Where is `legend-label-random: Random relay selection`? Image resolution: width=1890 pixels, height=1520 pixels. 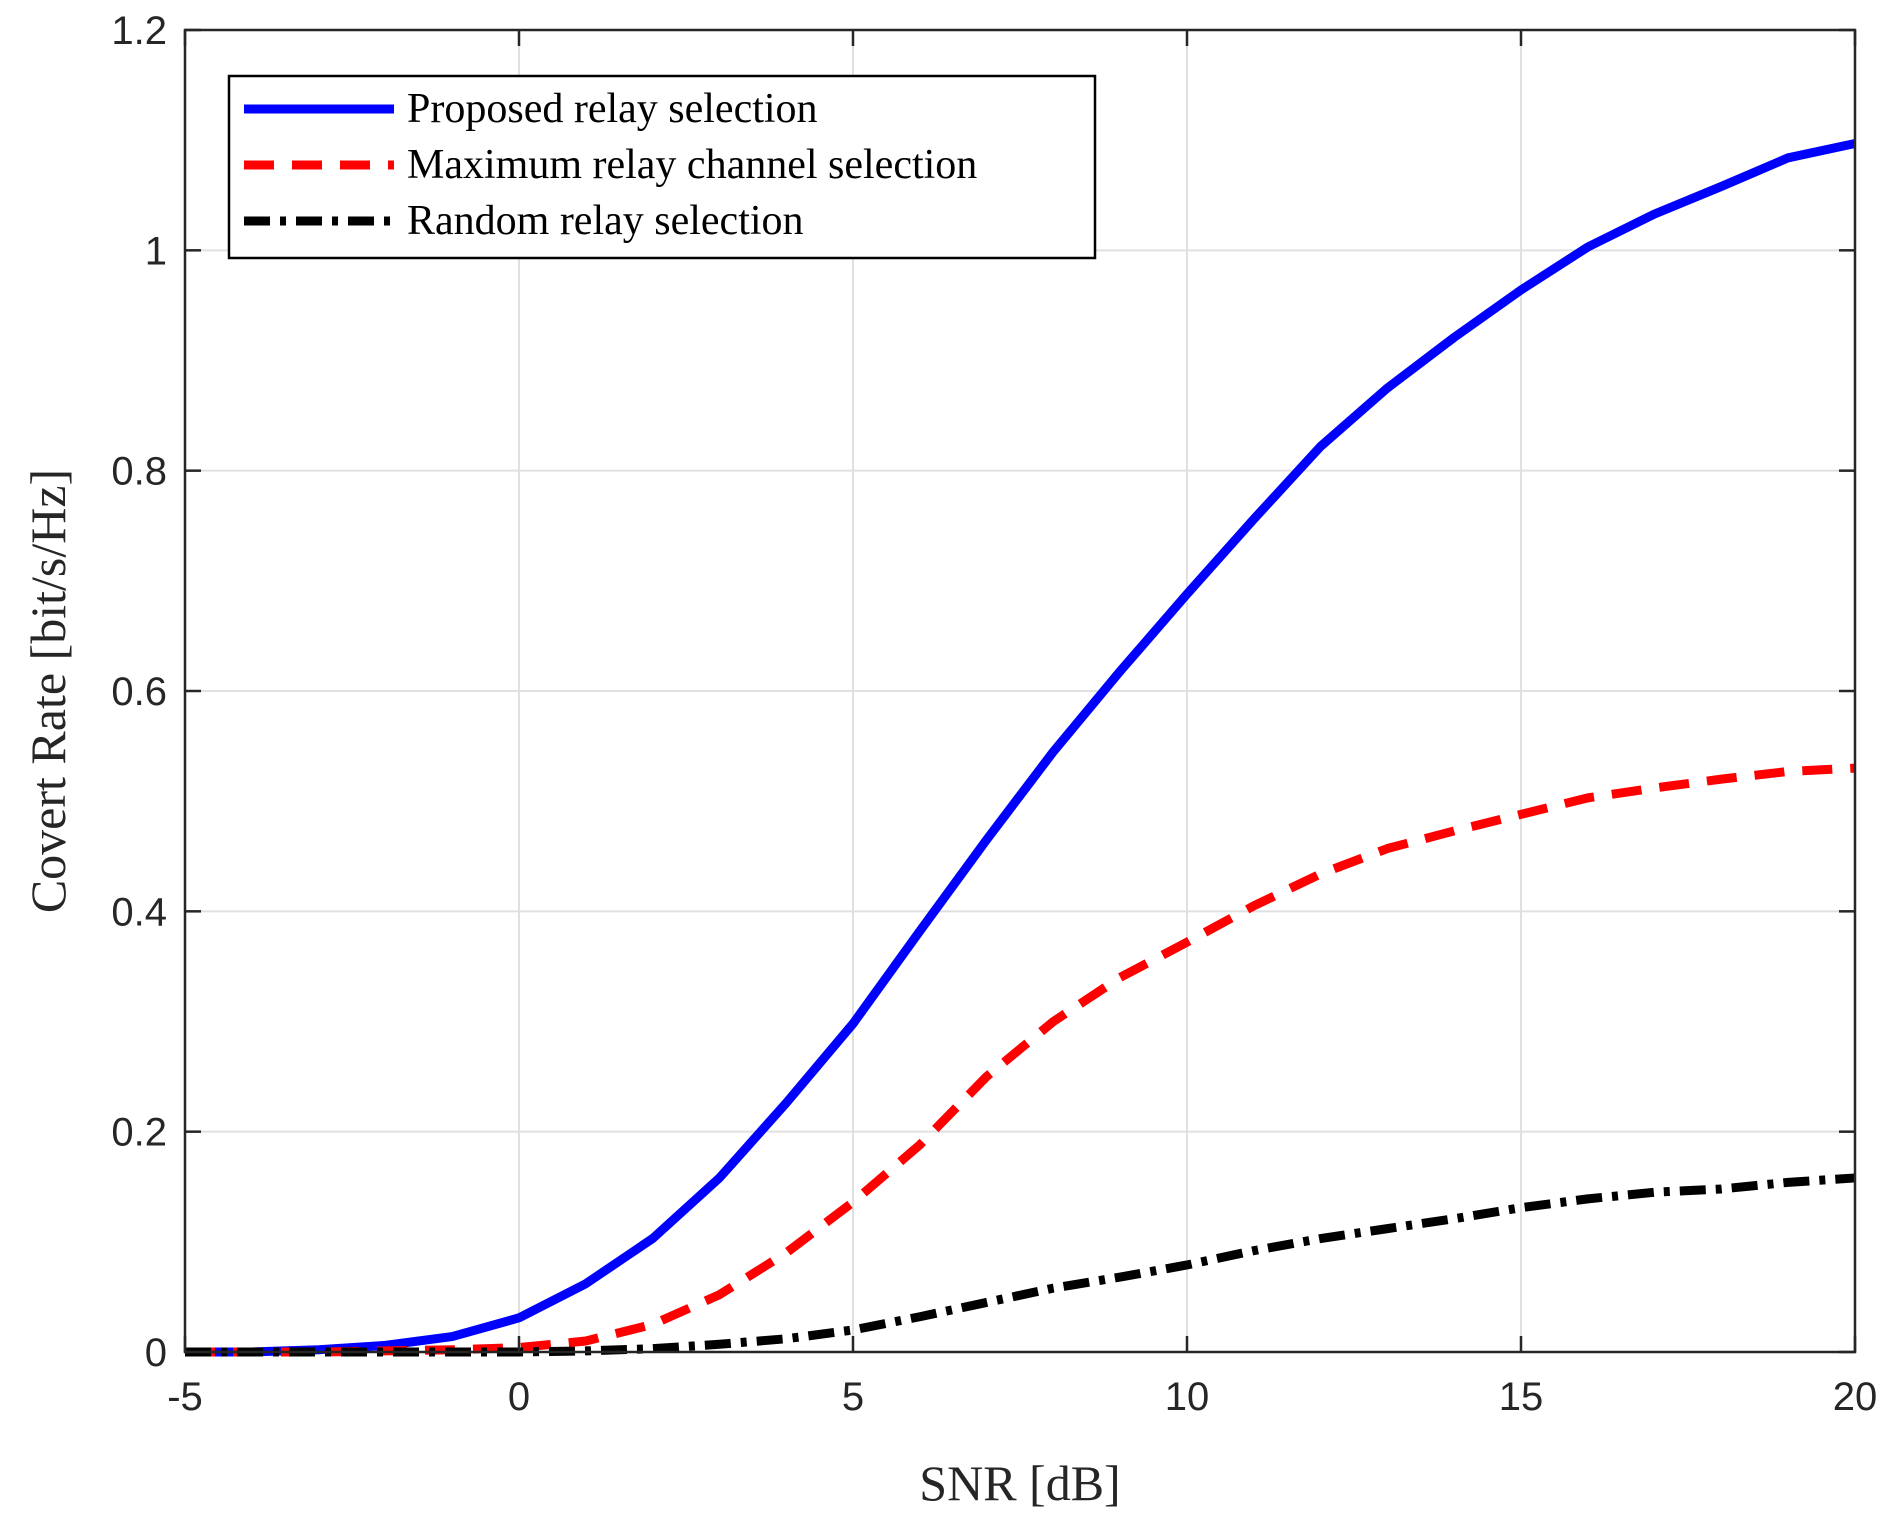
legend-label-random: Random relay selection is located at coordinates (605, 221).